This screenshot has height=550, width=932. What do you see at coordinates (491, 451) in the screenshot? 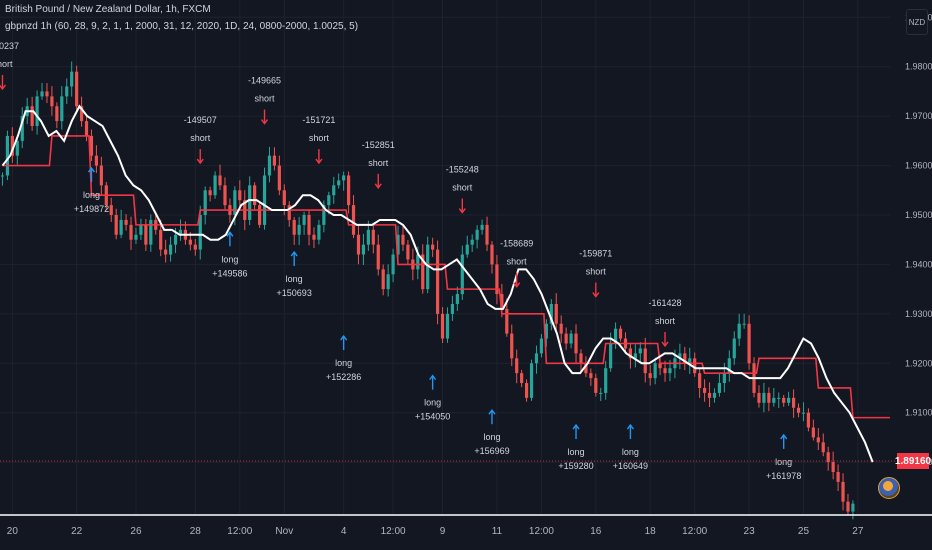
I see `long-signal-value: +156969` at bounding box center [491, 451].